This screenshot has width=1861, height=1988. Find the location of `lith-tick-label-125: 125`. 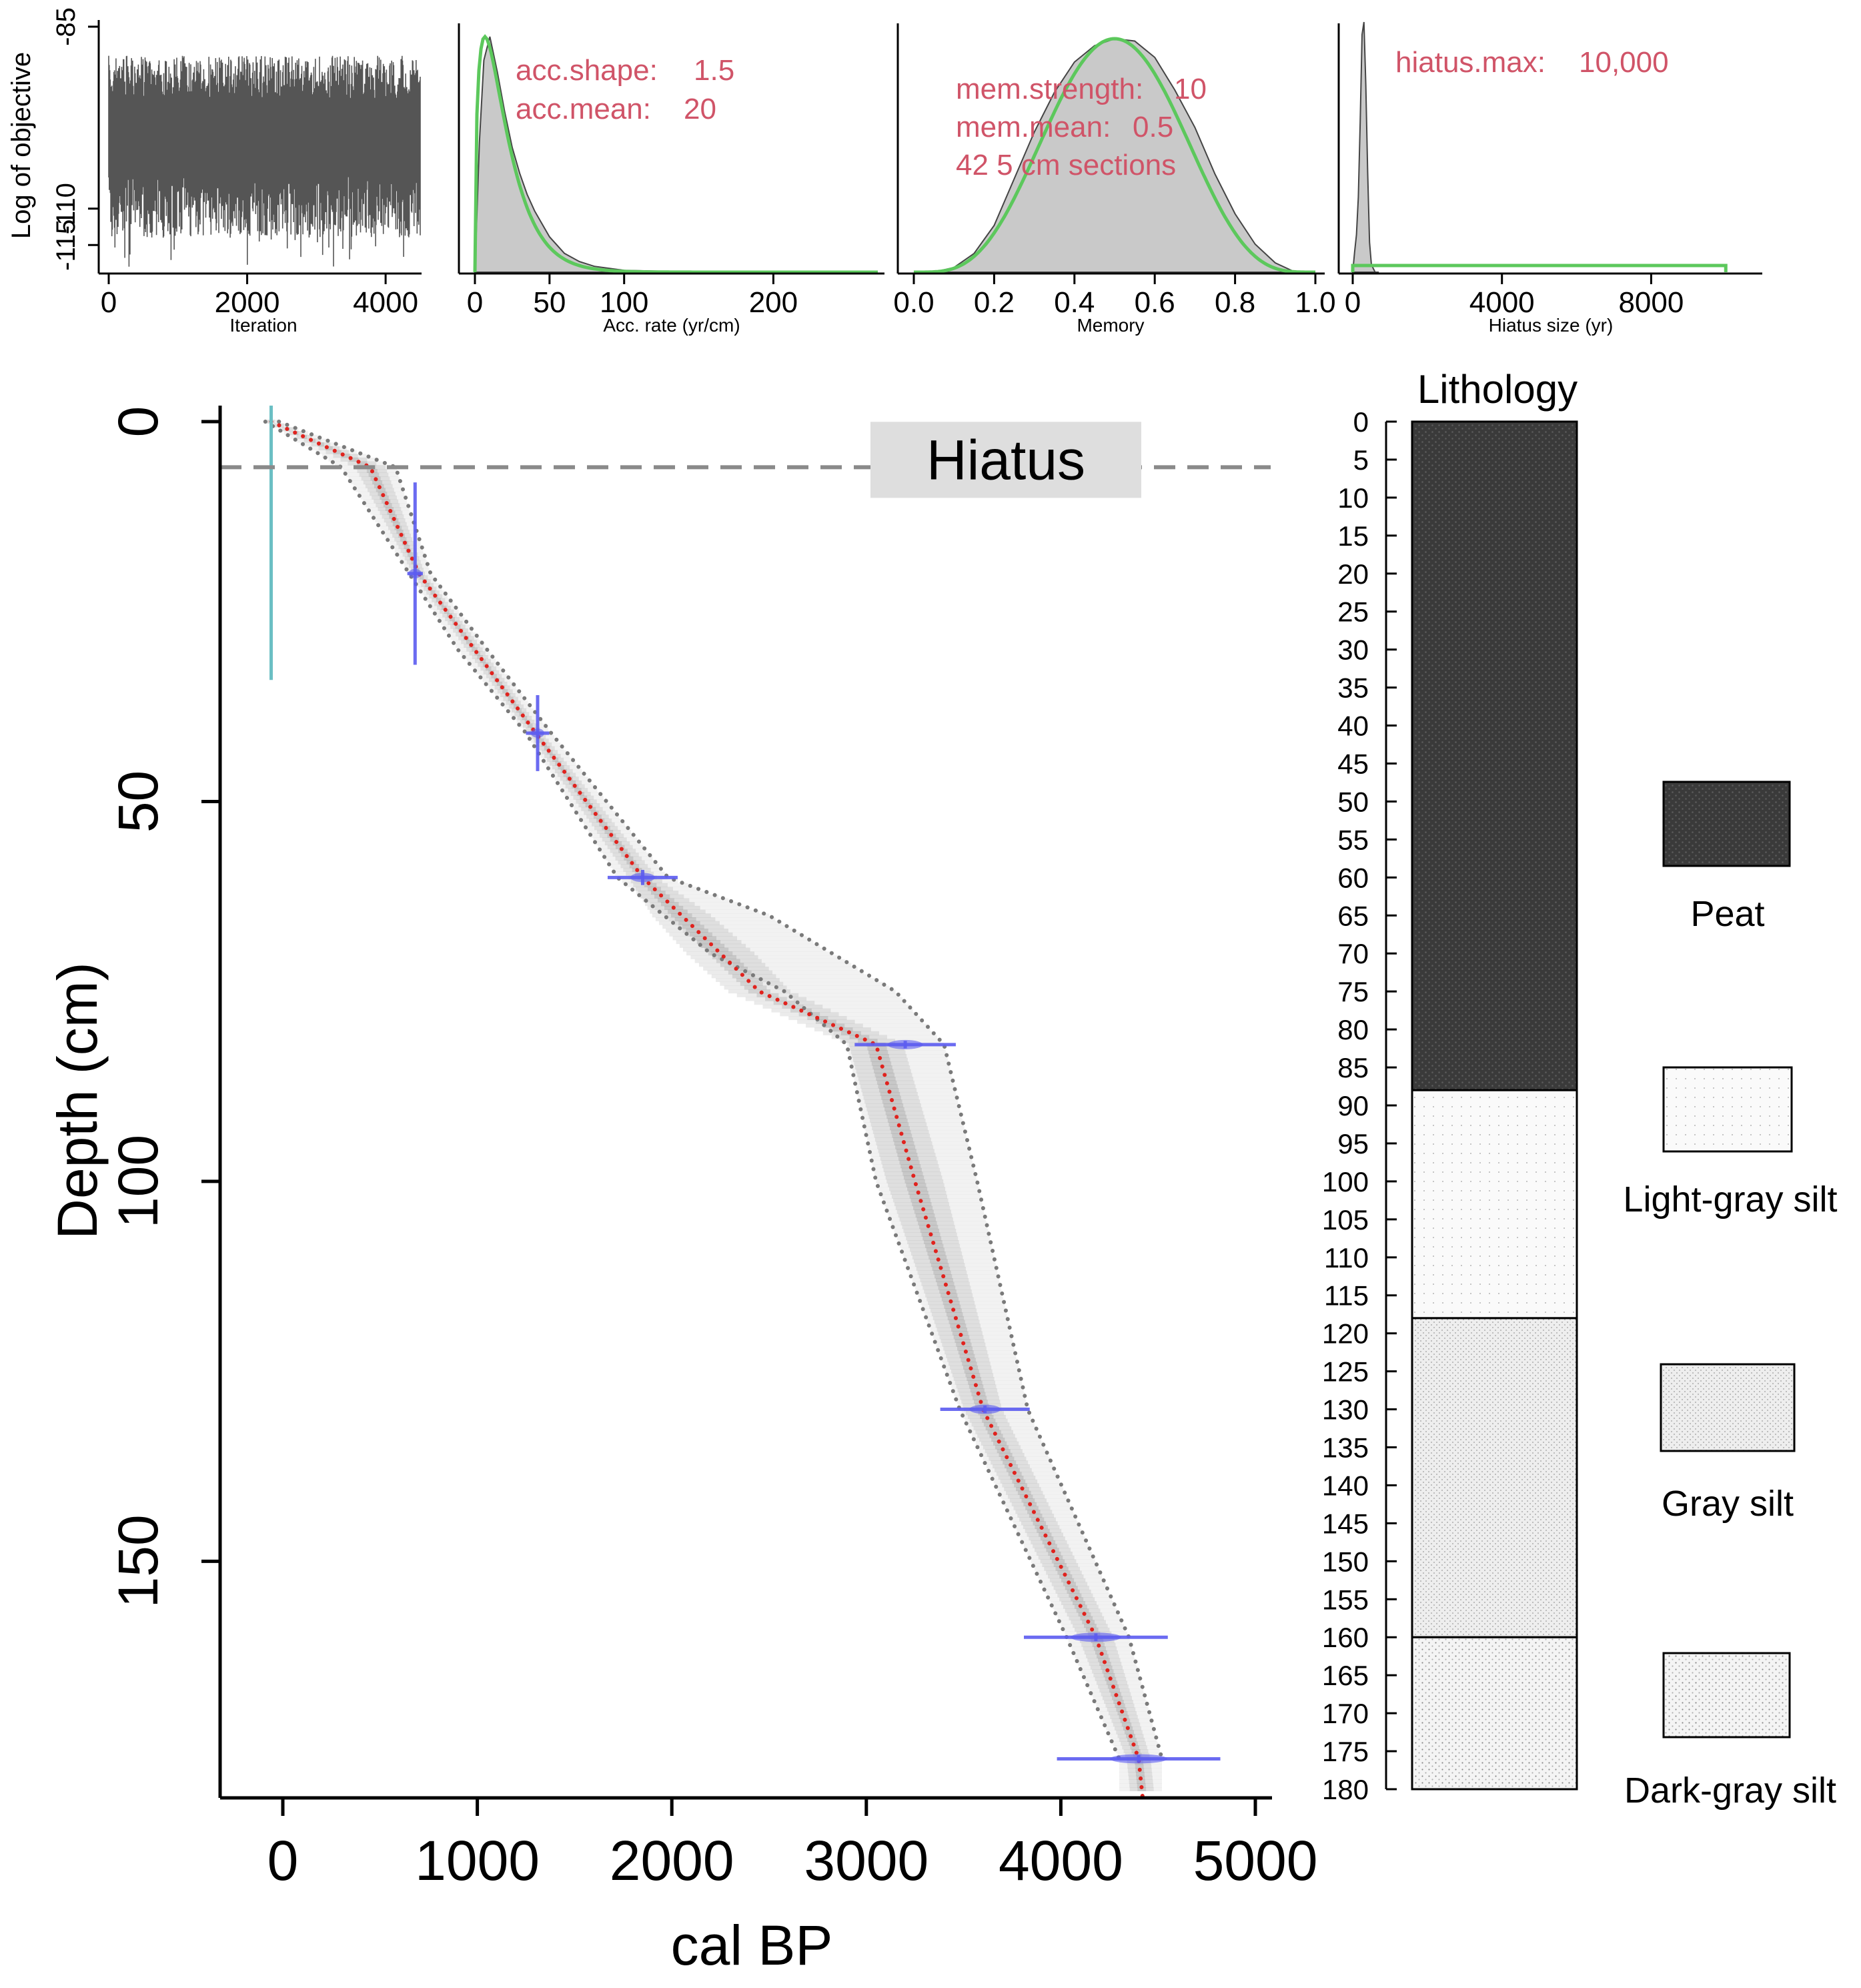

lith-tick-label-125: 125 is located at coordinates (1346, 1372).